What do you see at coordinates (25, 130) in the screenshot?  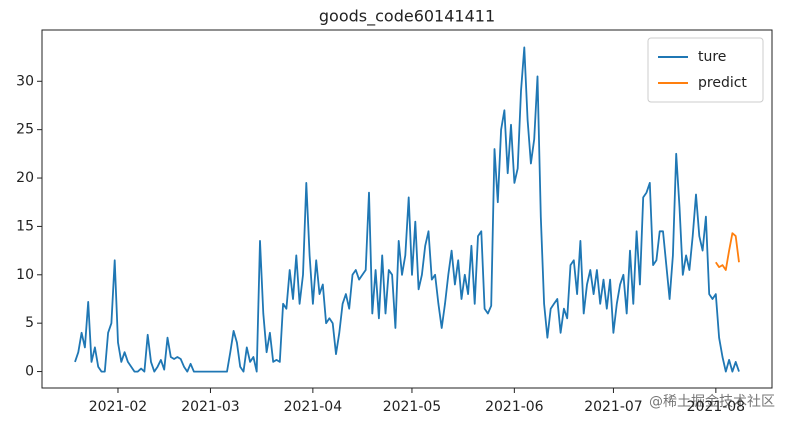 I see `y-tick-label: 25` at bounding box center [25, 130].